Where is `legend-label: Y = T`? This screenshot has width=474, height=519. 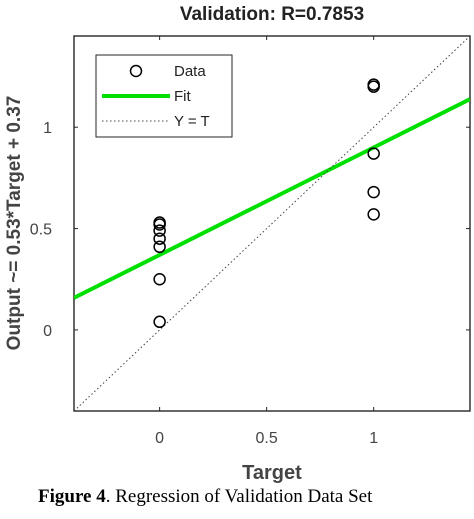 legend-label: Y = T is located at coordinates (192, 121).